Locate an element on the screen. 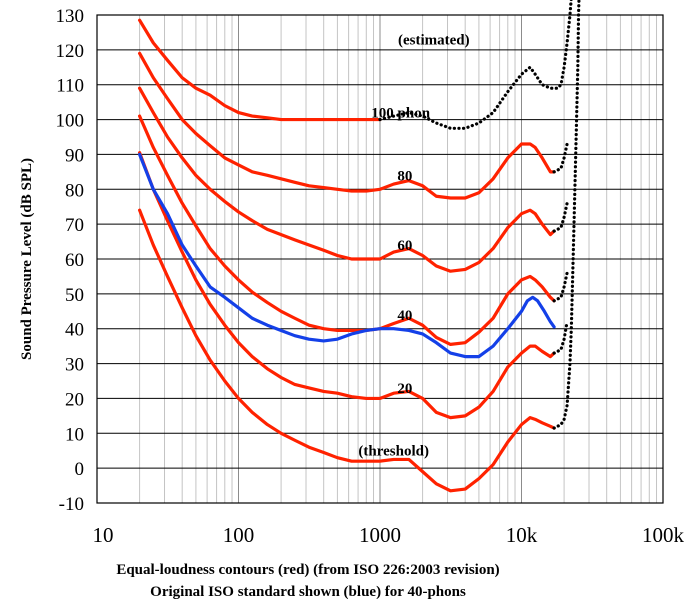 The image size is (689, 615). y-tick-label: 70 is located at coordinates (74, 225).